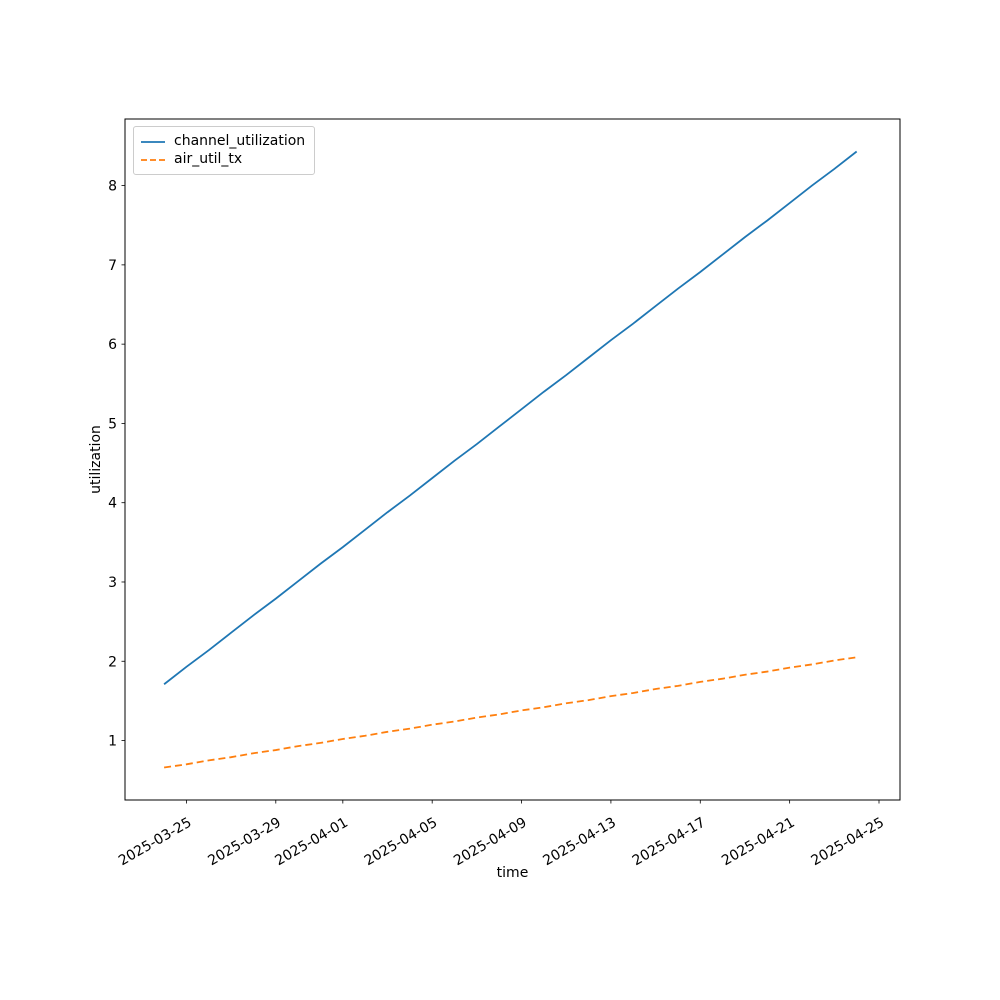 The width and height of the screenshot is (1000, 1000). Describe the element at coordinates (153, 159) in the screenshot. I see `dashed-line-sample-icon` at that location.